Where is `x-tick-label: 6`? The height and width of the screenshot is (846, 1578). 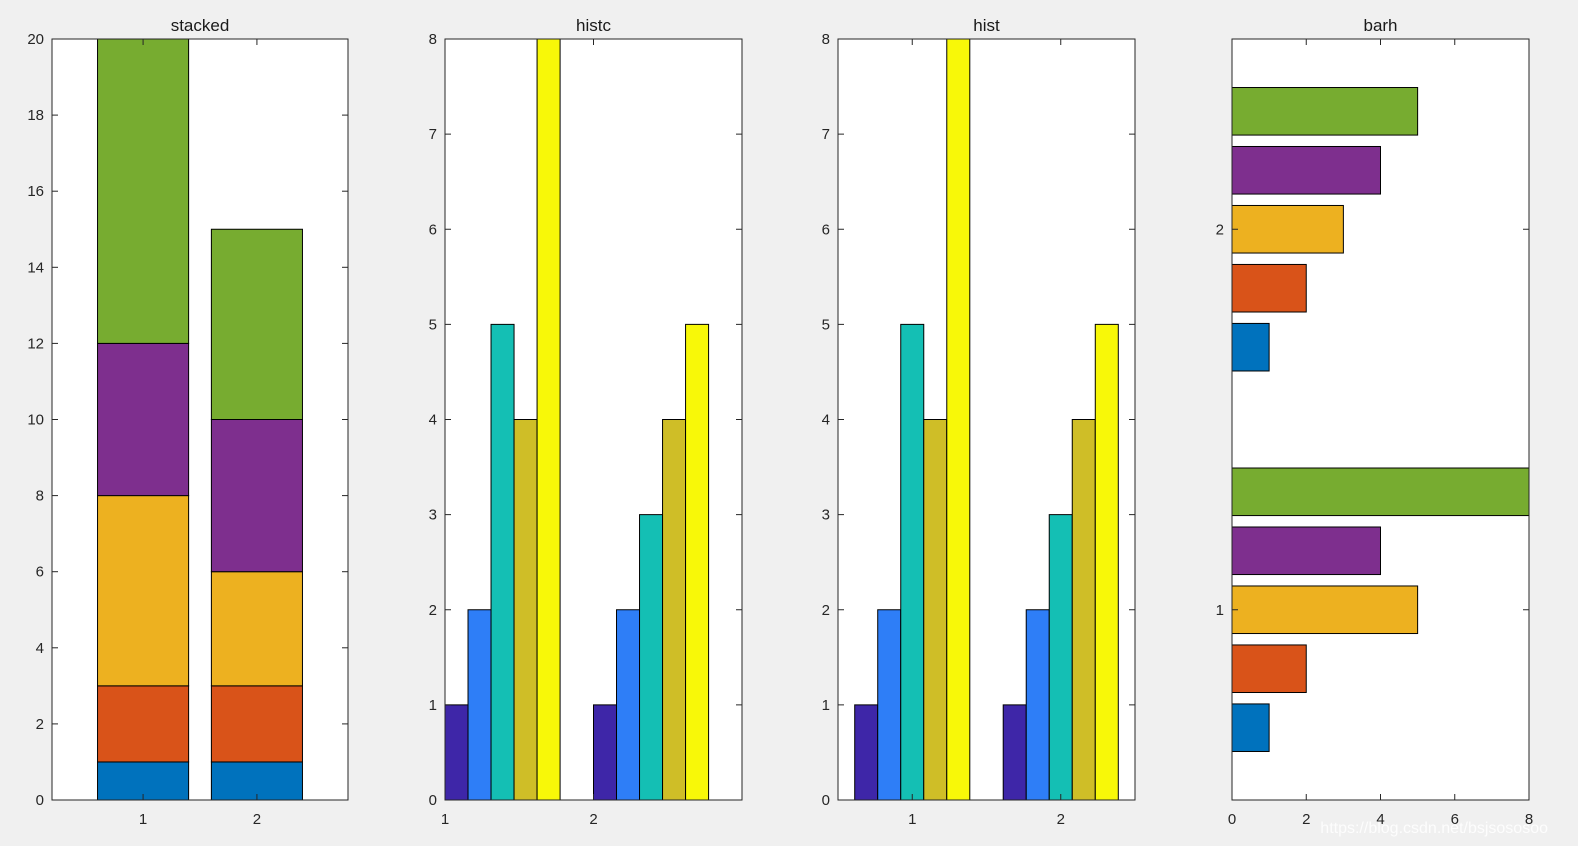
x-tick-label: 6 is located at coordinates (1455, 819).